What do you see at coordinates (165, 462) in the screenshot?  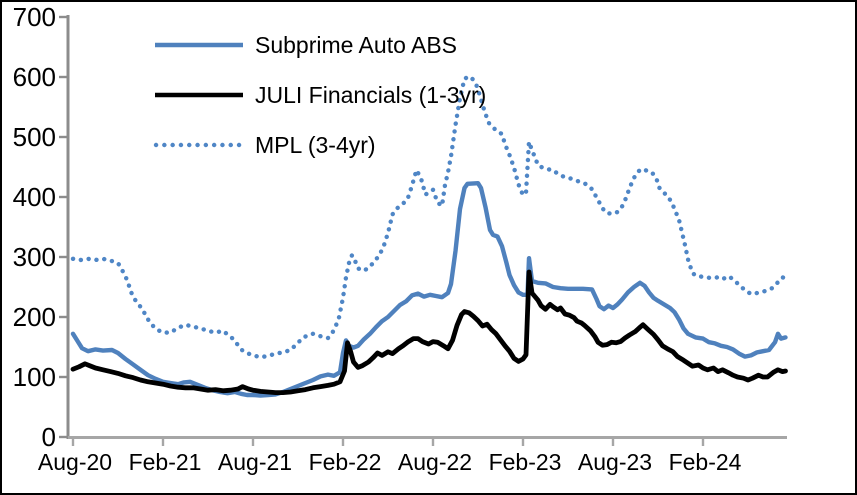 I see `x-tick-label: Feb-21` at bounding box center [165, 462].